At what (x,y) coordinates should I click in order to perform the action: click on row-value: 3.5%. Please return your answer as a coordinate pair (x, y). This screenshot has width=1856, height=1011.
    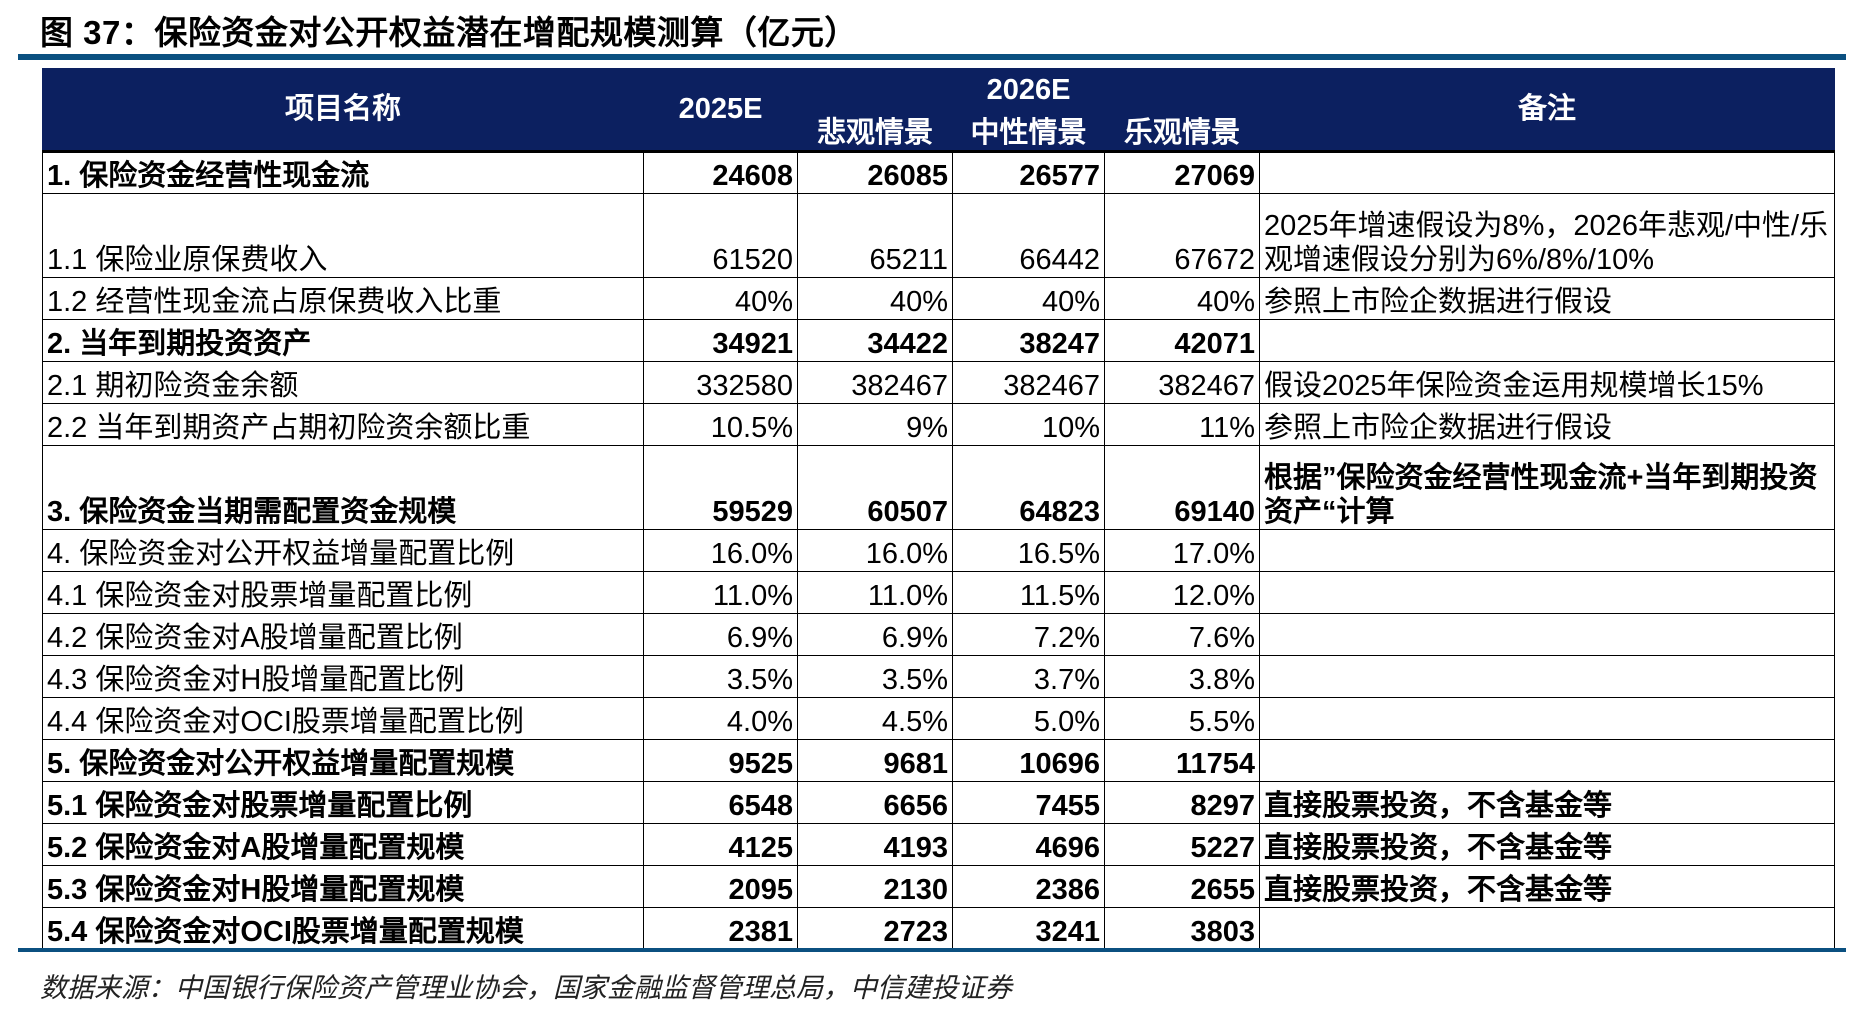
    Looking at the image, I should click on (720, 676).